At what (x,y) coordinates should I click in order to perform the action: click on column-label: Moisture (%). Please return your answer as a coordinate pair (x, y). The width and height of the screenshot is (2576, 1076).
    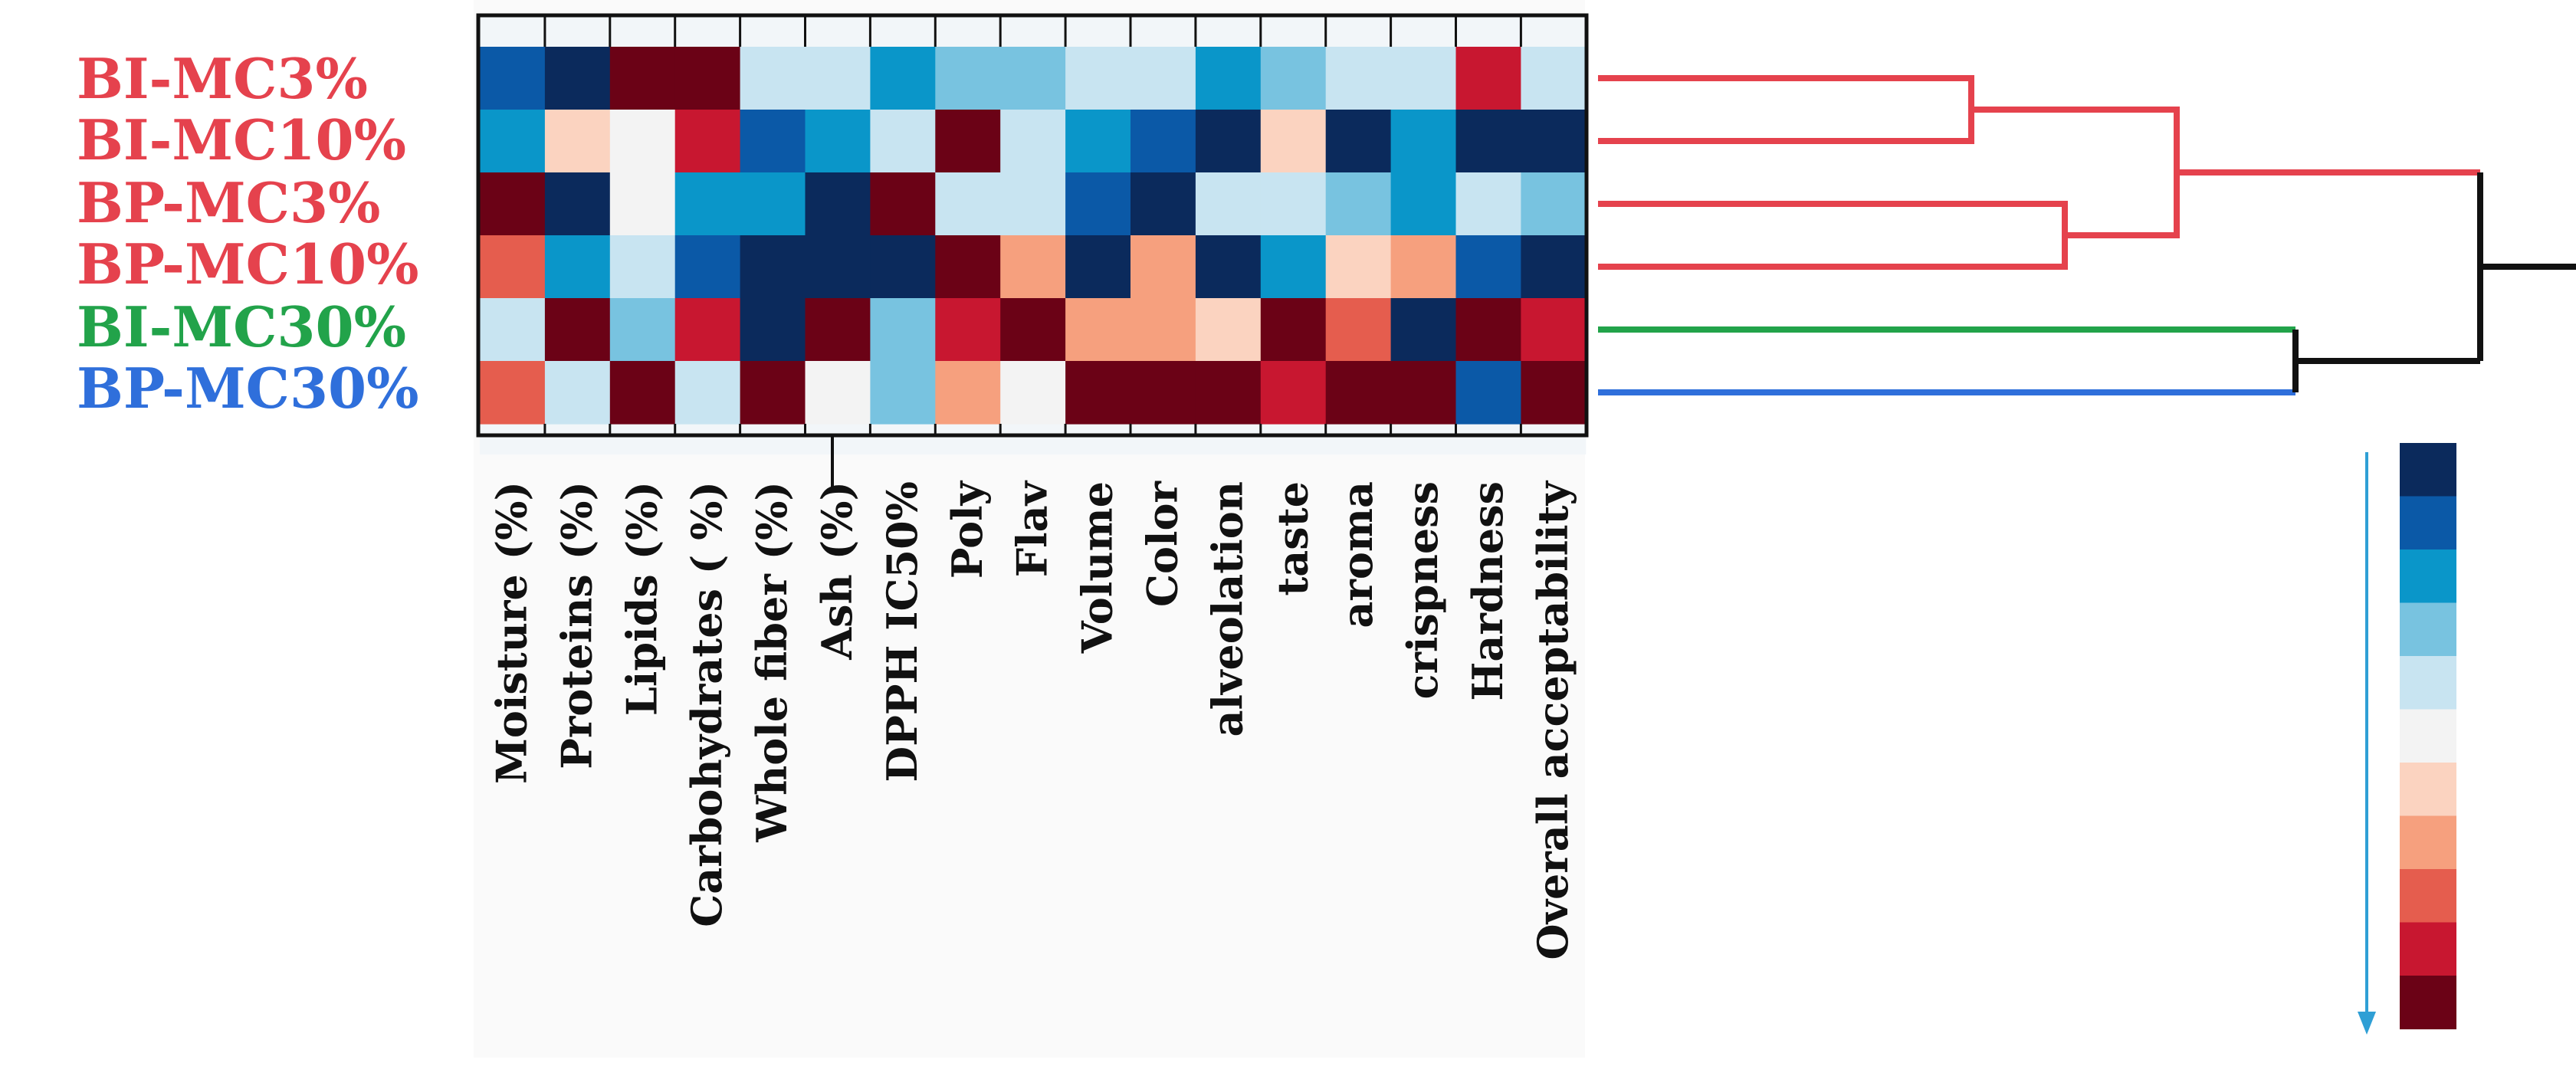
    Looking at the image, I should click on (512, 632).